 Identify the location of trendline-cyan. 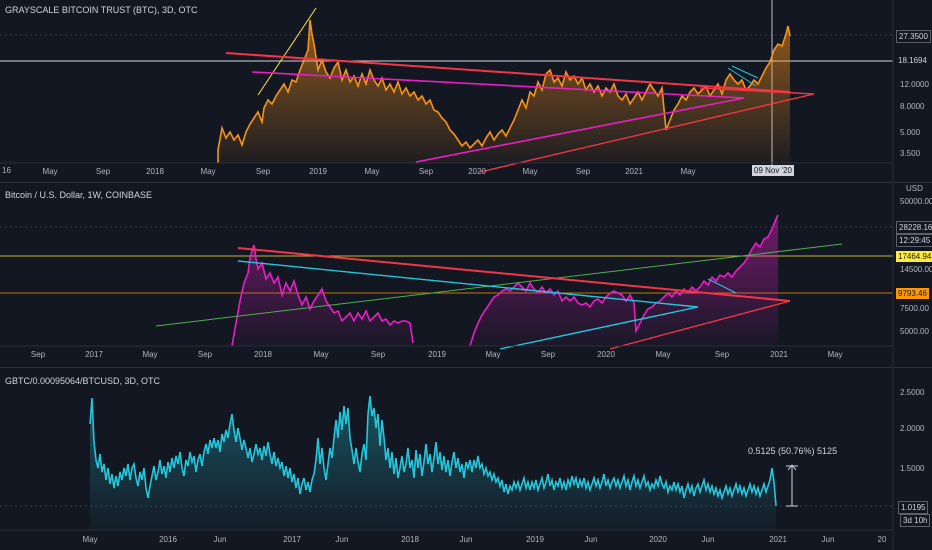
(742, 77).